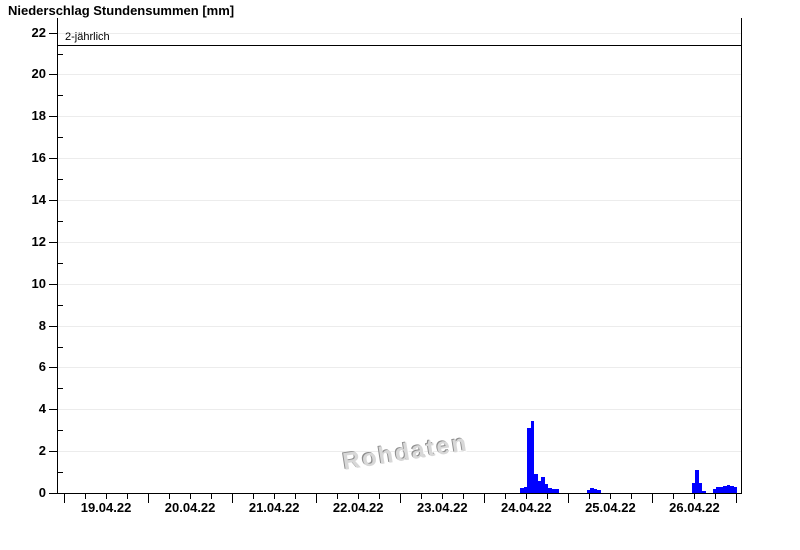 This screenshot has height=550, width=800. I want to click on y-axis-tick-label: 10, so click(38, 283).